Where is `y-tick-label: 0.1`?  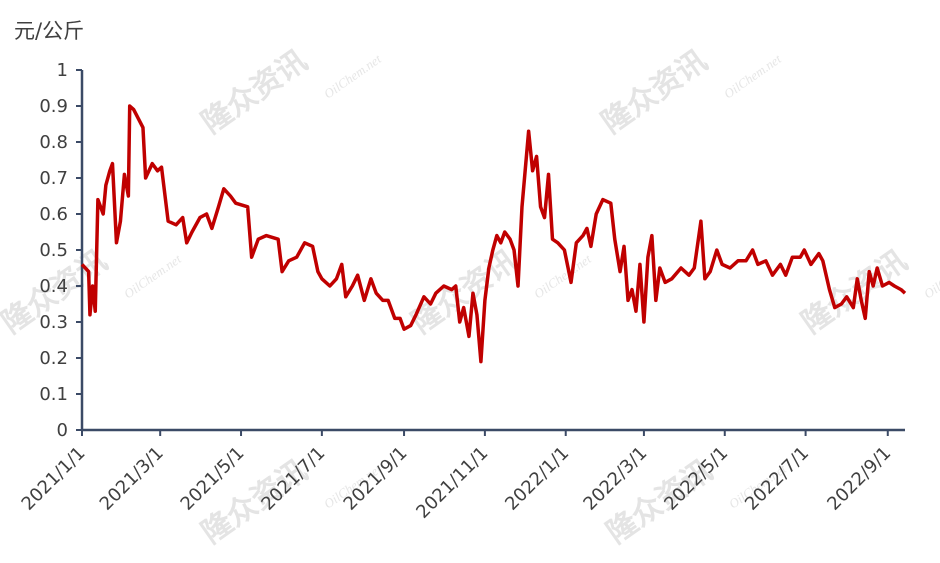
y-tick-label: 0.1 is located at coordinates (53, 394).